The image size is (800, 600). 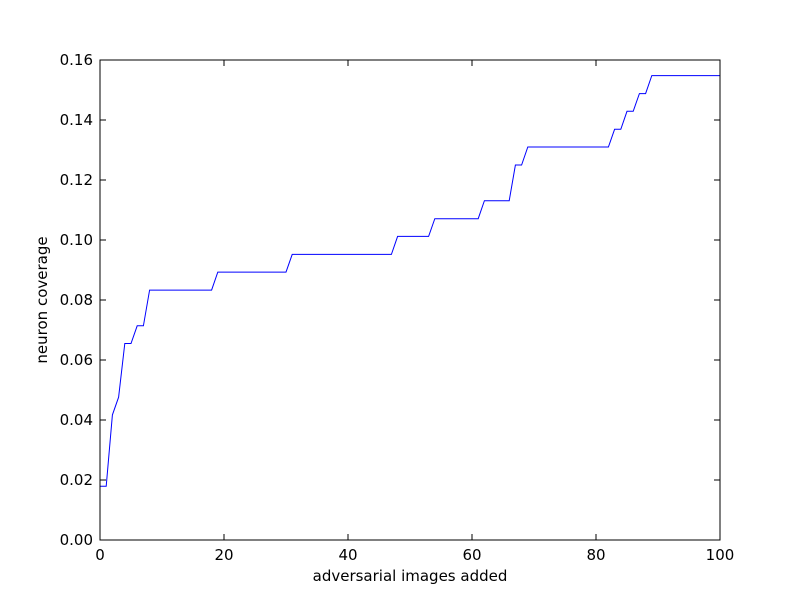 What do you see at coordinates (595, 555) in the screenshot?
I see `x-tick-label: 80` at bounding box center [595, 555].